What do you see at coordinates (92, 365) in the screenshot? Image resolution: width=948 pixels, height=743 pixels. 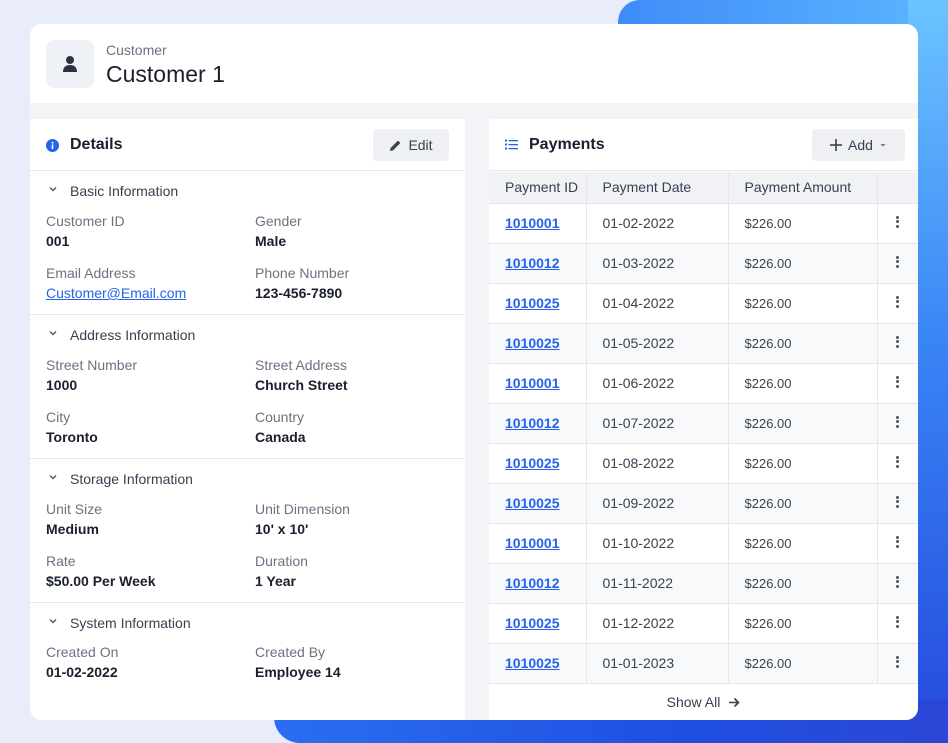 I see `street-number-label: Street Number` at bounding box center [92, 365].